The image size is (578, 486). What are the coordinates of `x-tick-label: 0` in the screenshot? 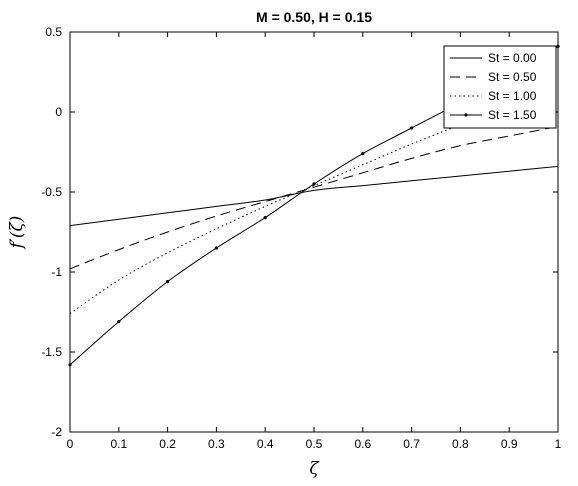 It's located at (70, 444).